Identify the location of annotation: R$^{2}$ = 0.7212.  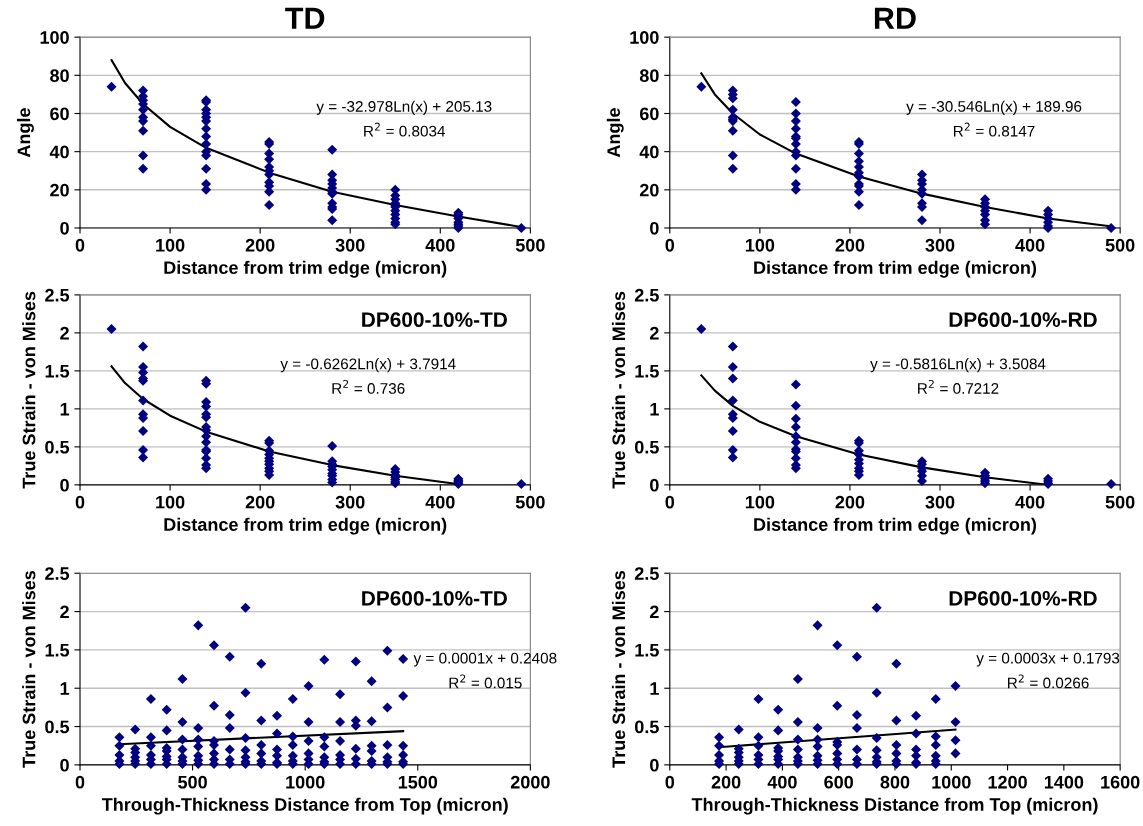
(958, 386).